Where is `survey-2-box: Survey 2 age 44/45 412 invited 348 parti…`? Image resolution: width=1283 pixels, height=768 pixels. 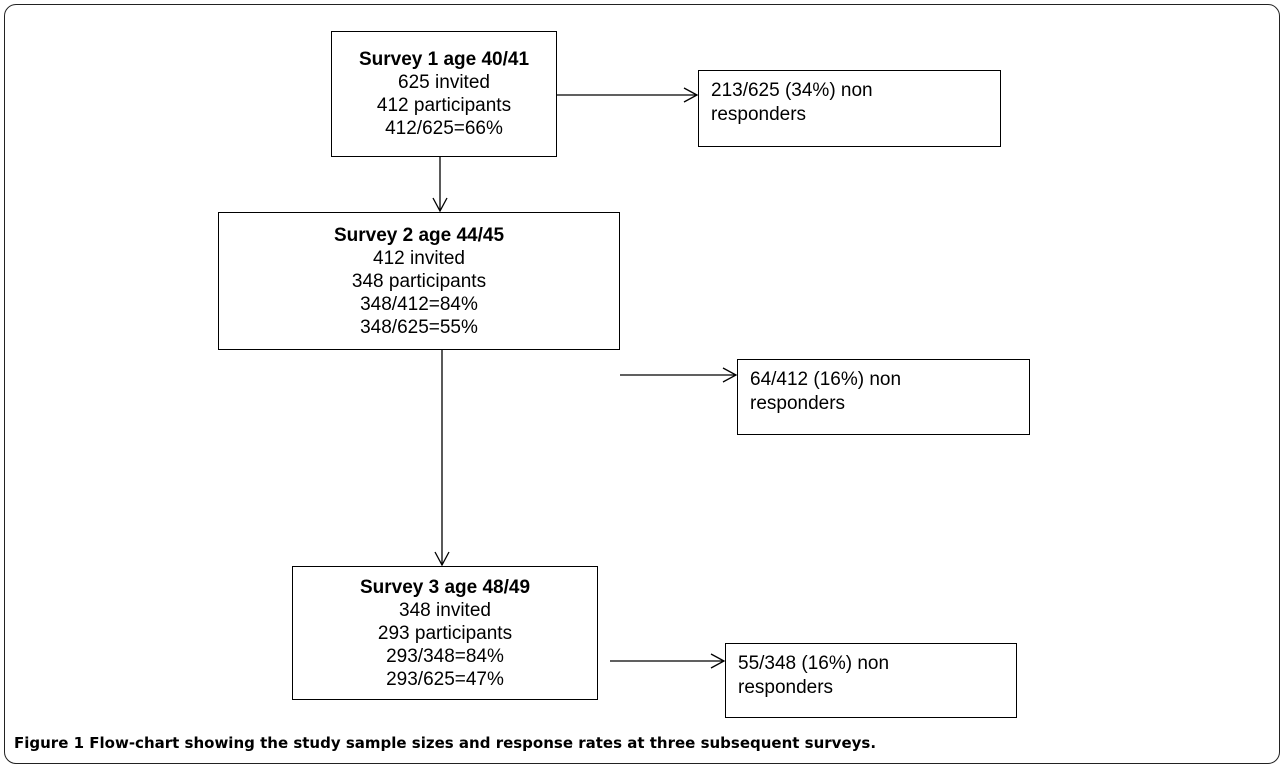 survey-2-box: Survey 2 age 44/45 412 invited 348 parti… is located at coordinates (419, 281).